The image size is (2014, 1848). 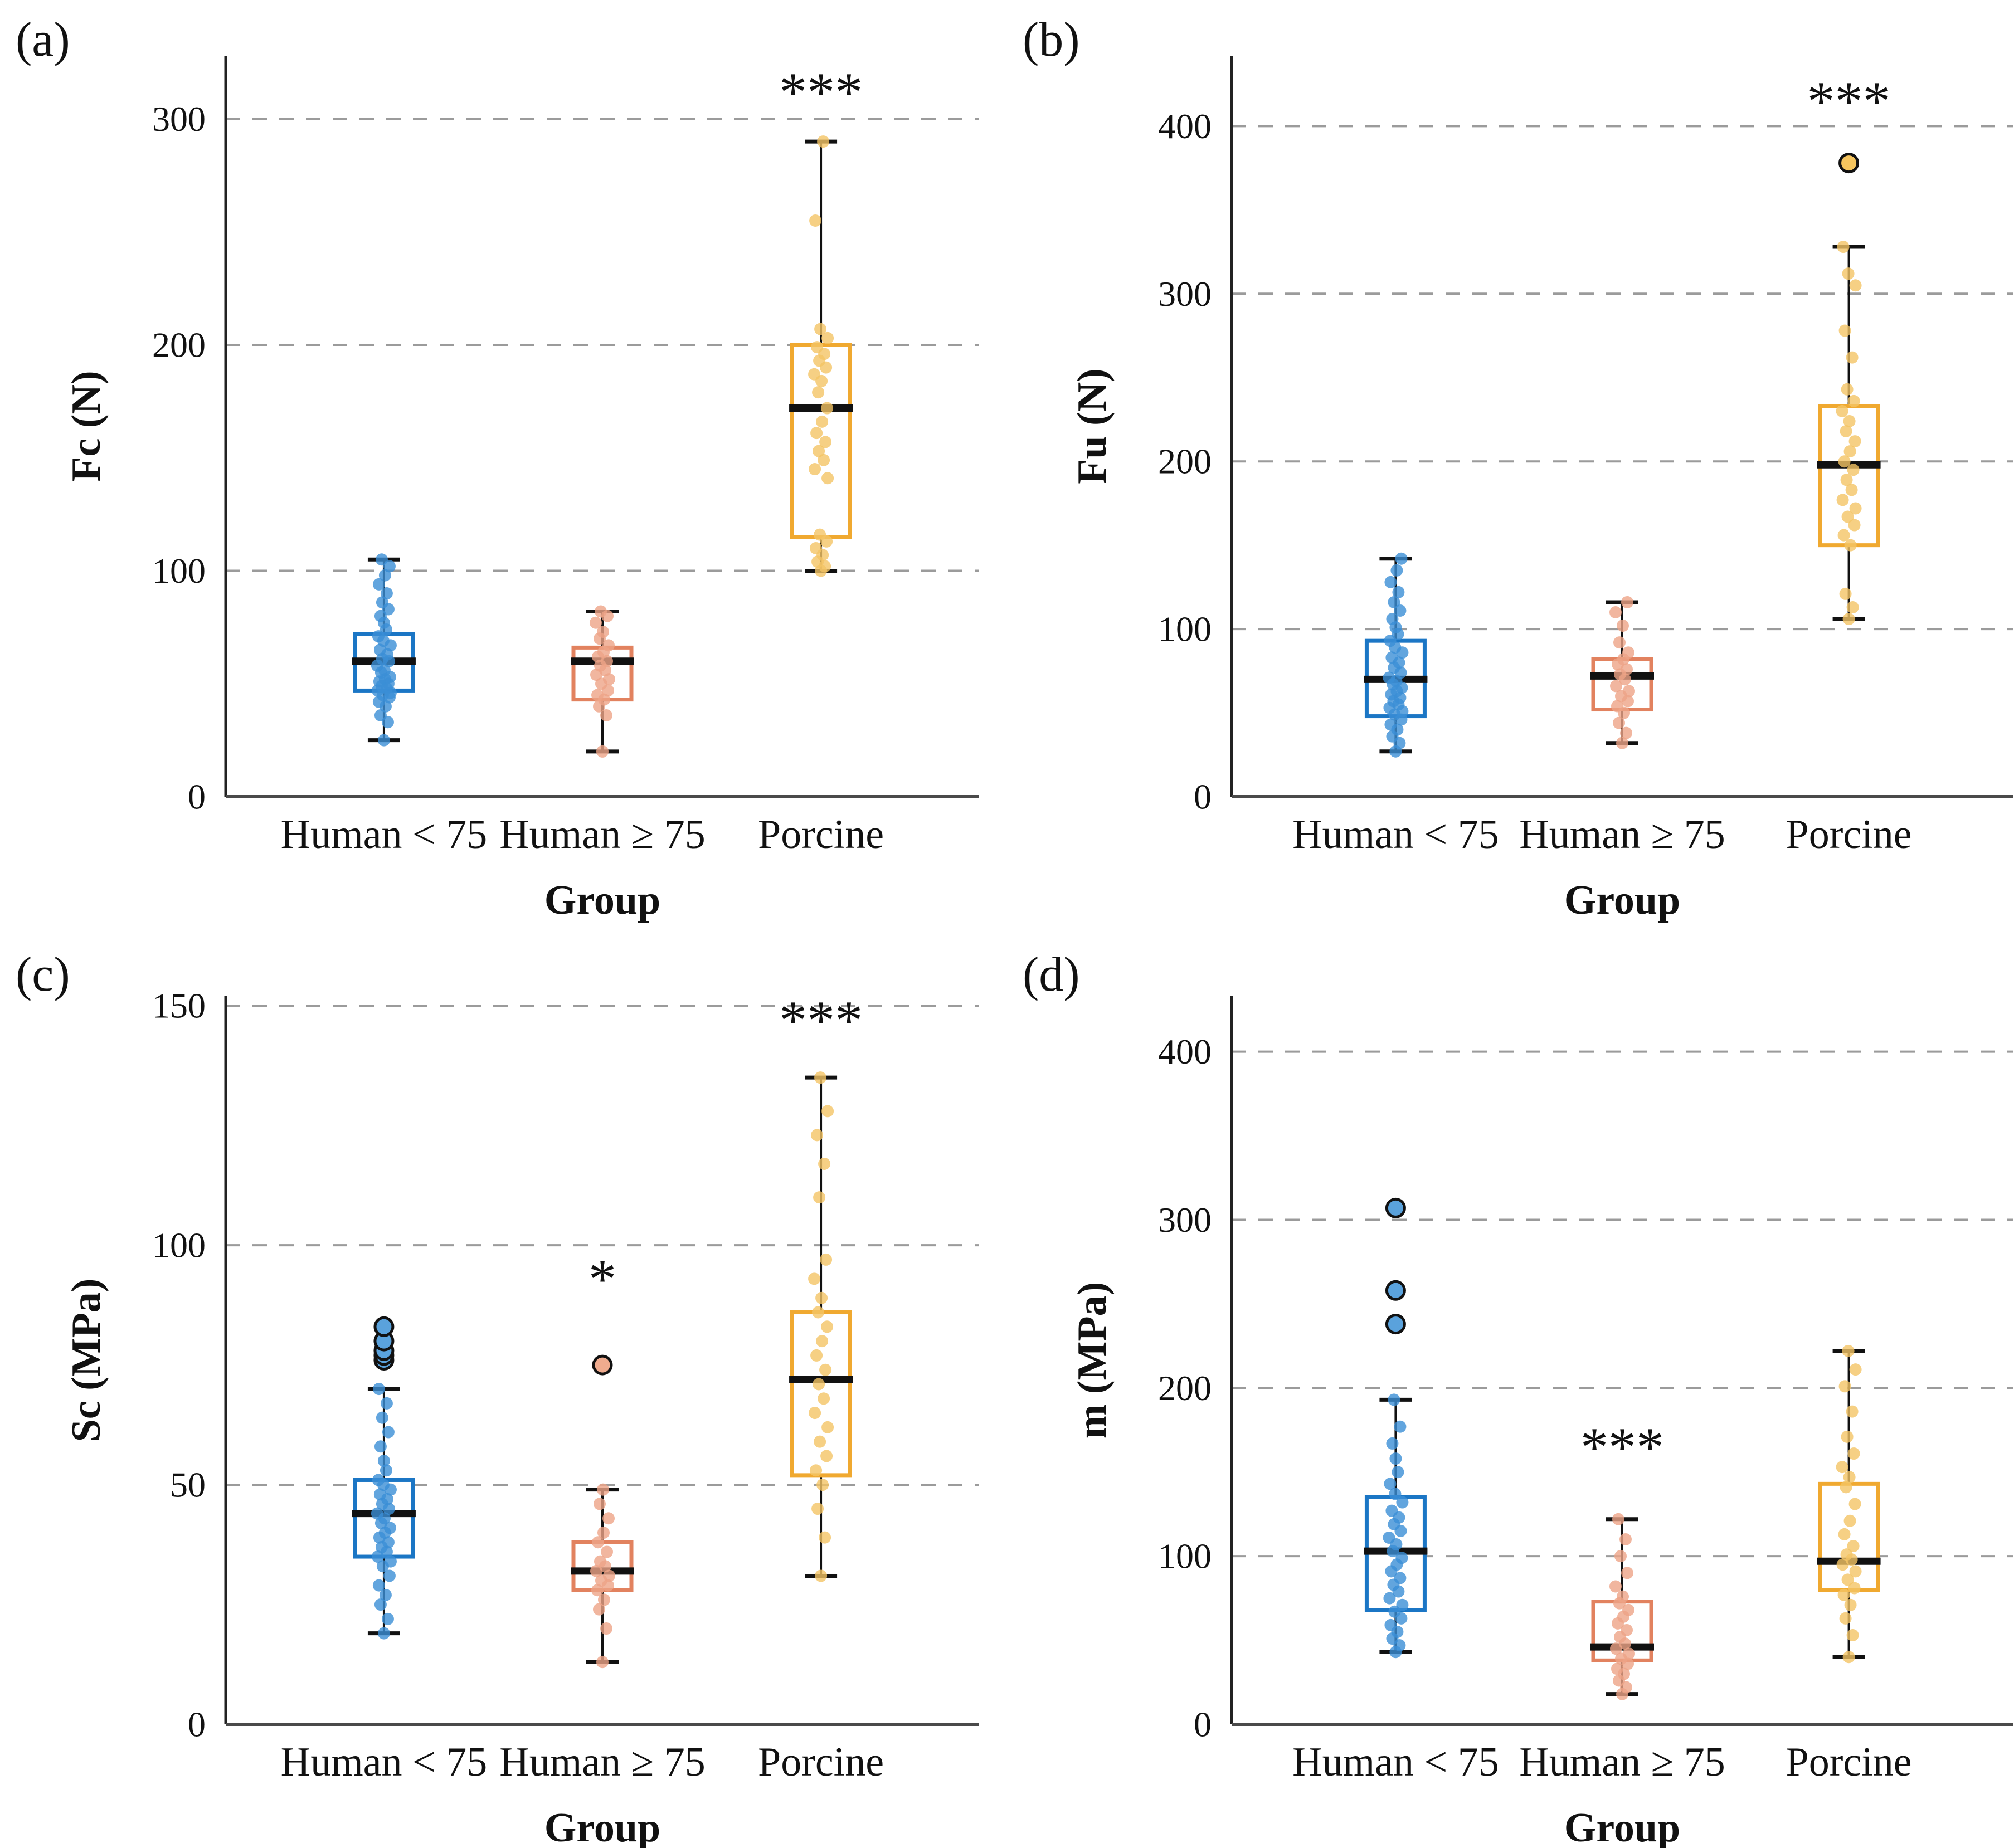 What do you see at coordinates (179, 1006) in the screenshot?
I see `y-tick-label: 150` at bounding box center [179, 1006].